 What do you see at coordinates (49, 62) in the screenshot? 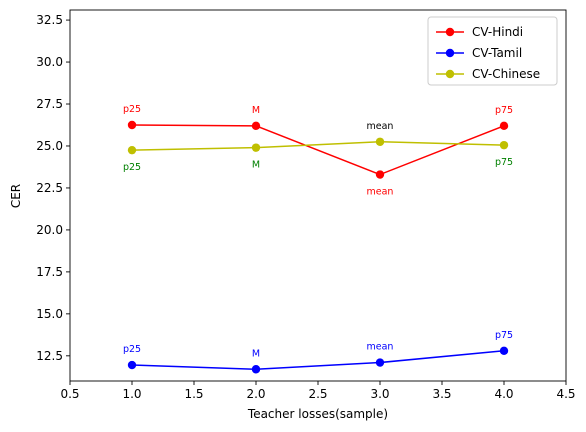
I see `y-tick-label: 30.0` at bounding box center [49, 62].